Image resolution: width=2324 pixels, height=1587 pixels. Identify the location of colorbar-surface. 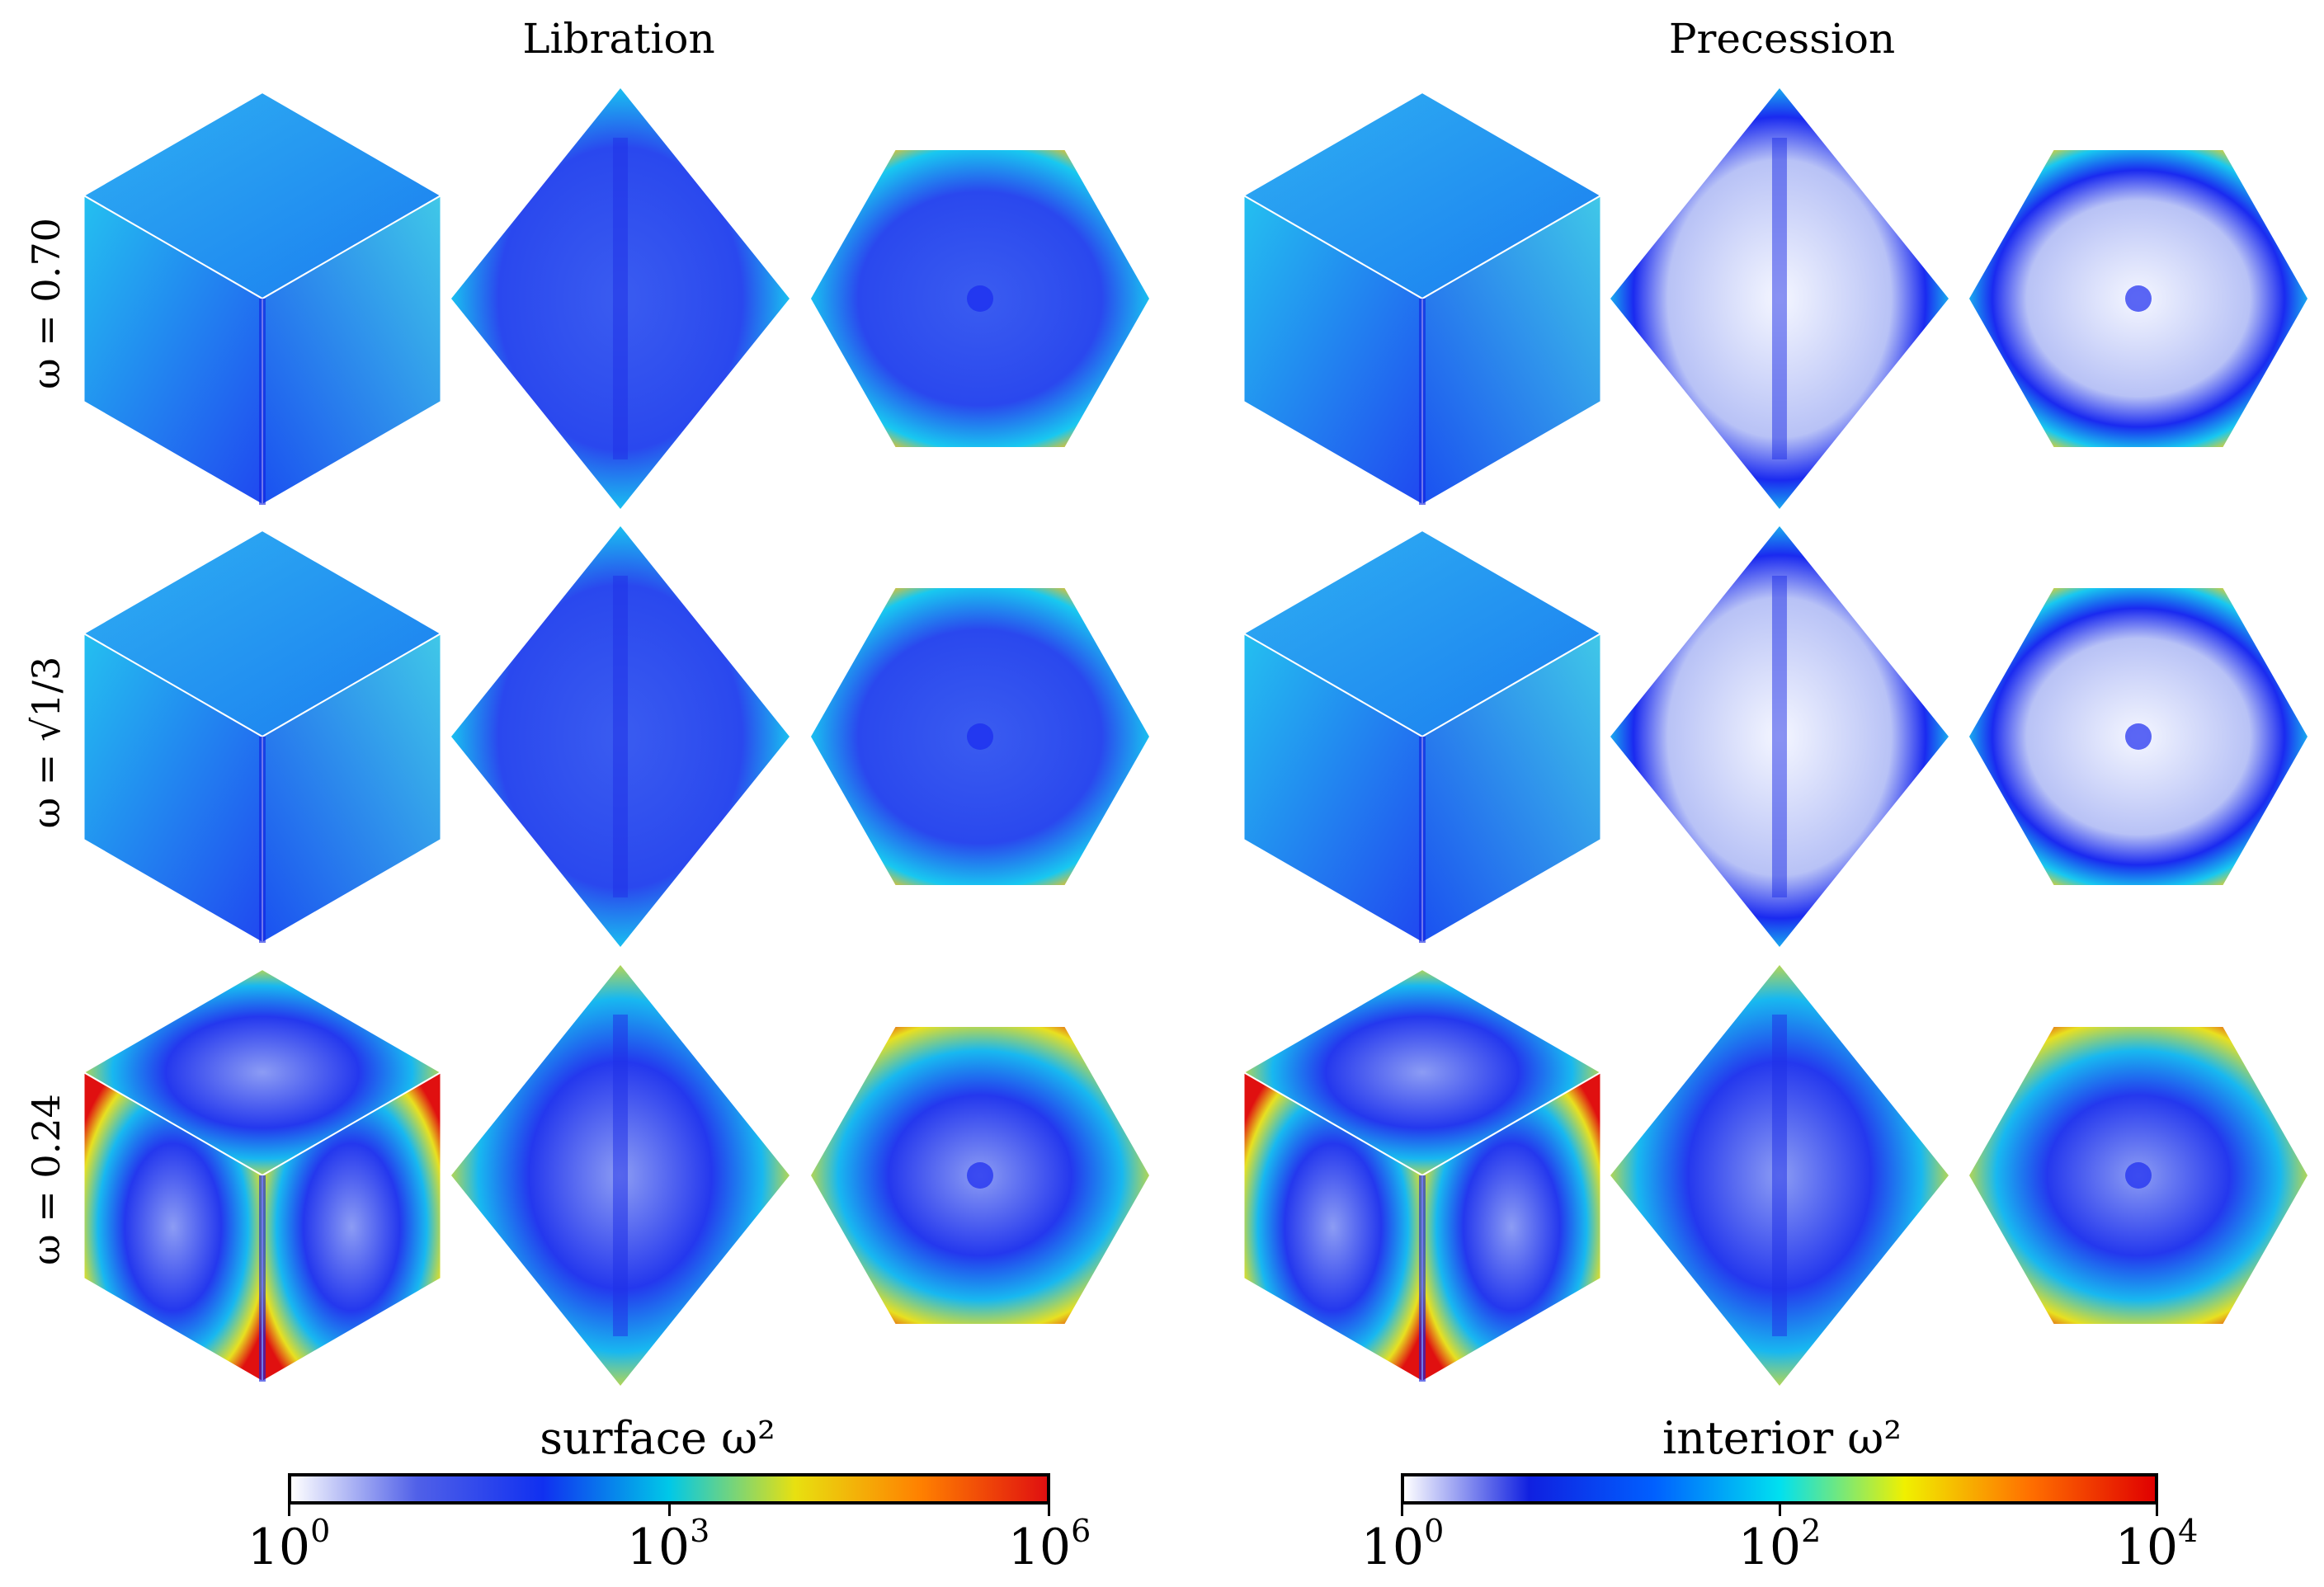
(669, 1489).